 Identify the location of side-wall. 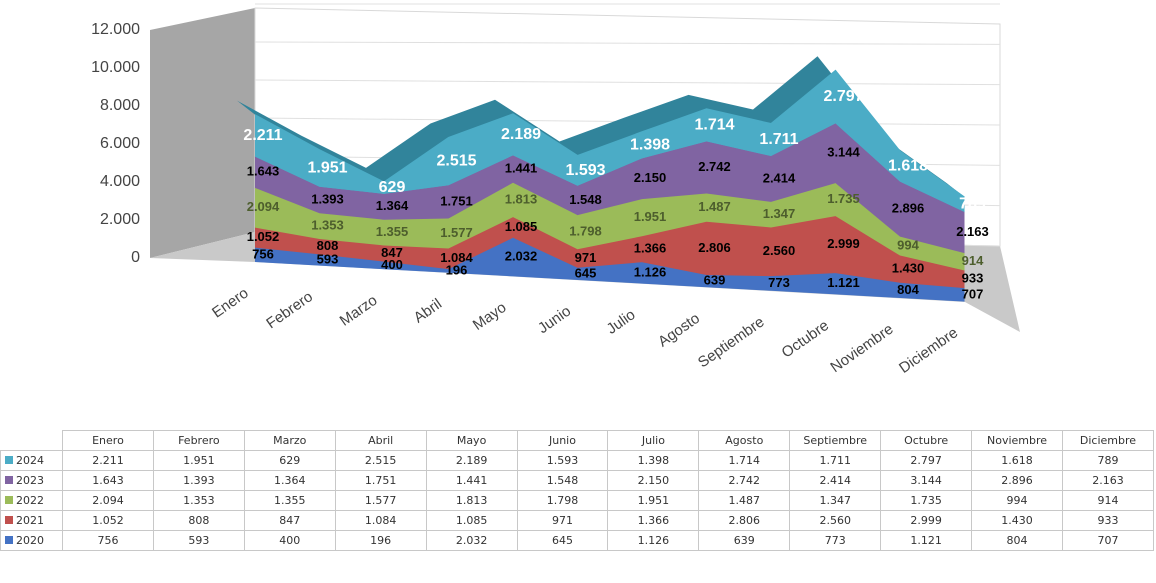
(202, 133).